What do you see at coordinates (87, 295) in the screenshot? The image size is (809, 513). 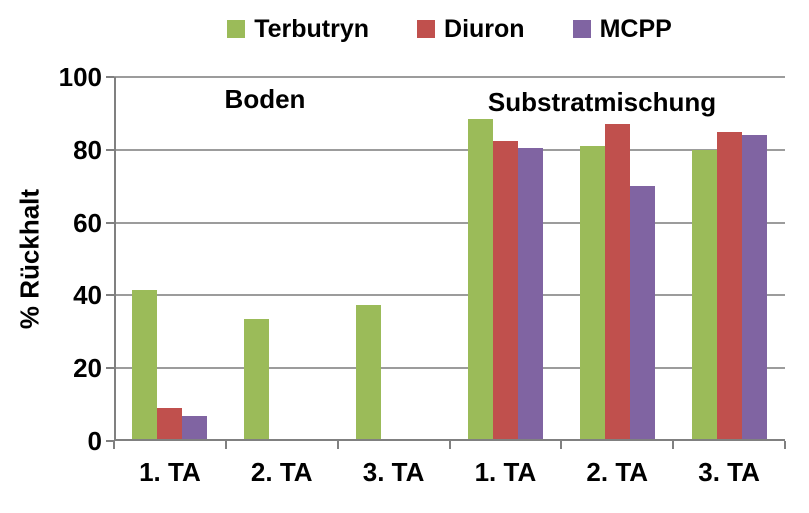 I see `y-tick-label: 40` at bounding box center [87, 295].